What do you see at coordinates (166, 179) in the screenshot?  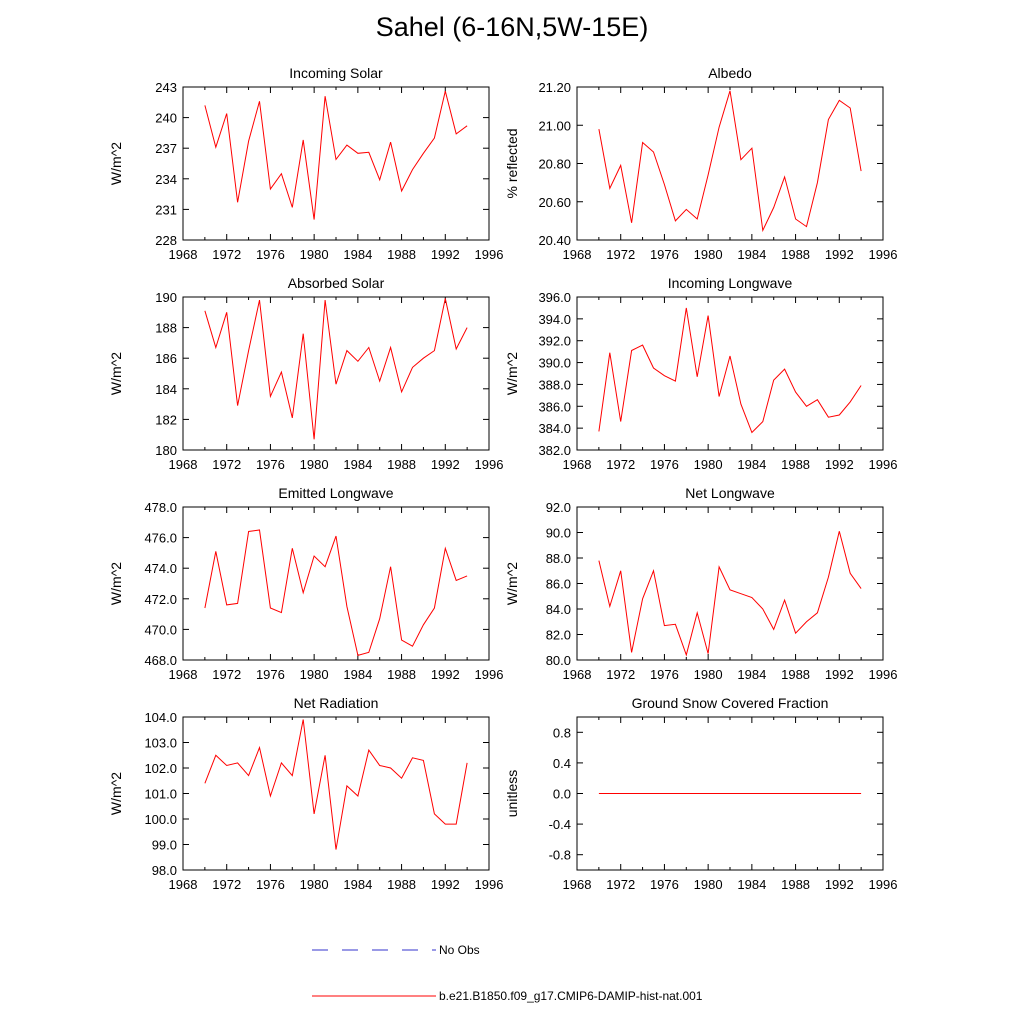 I see `y-tick-label: 234` at bounding box center [166, 179].